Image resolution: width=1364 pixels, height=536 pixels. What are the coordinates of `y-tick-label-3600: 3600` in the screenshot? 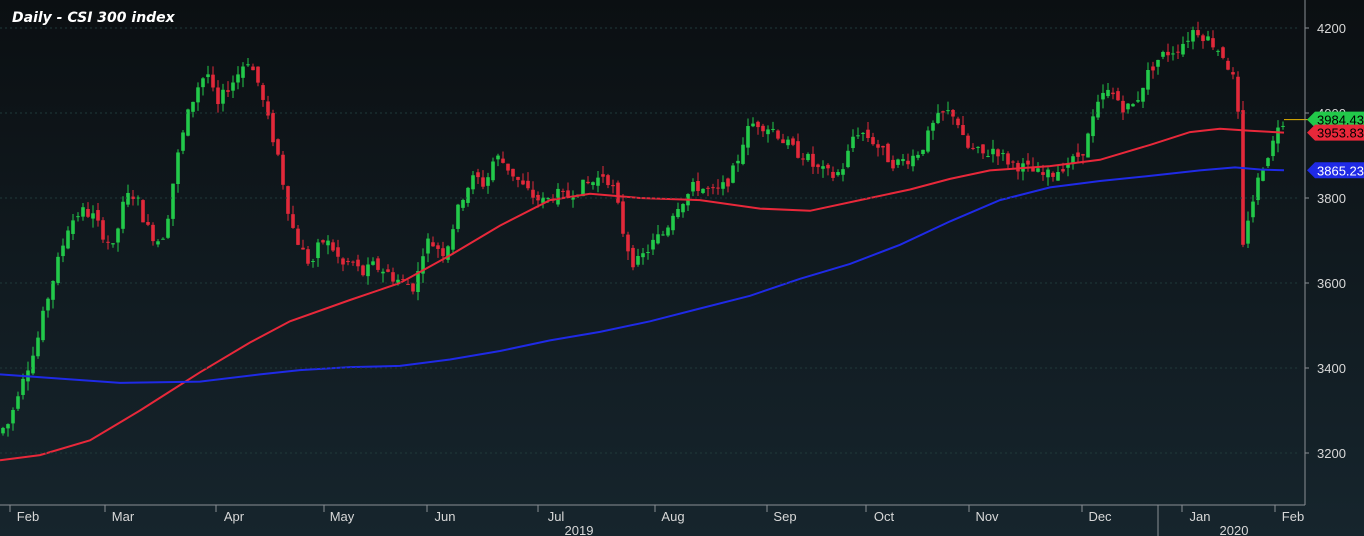 It's located at (1331, 283).